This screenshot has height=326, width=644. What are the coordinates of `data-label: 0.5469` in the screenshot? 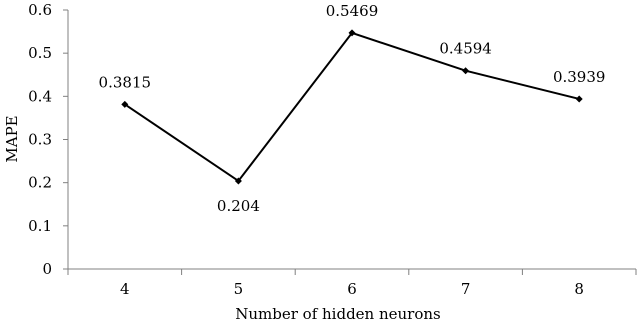 It's located at (352, 11).